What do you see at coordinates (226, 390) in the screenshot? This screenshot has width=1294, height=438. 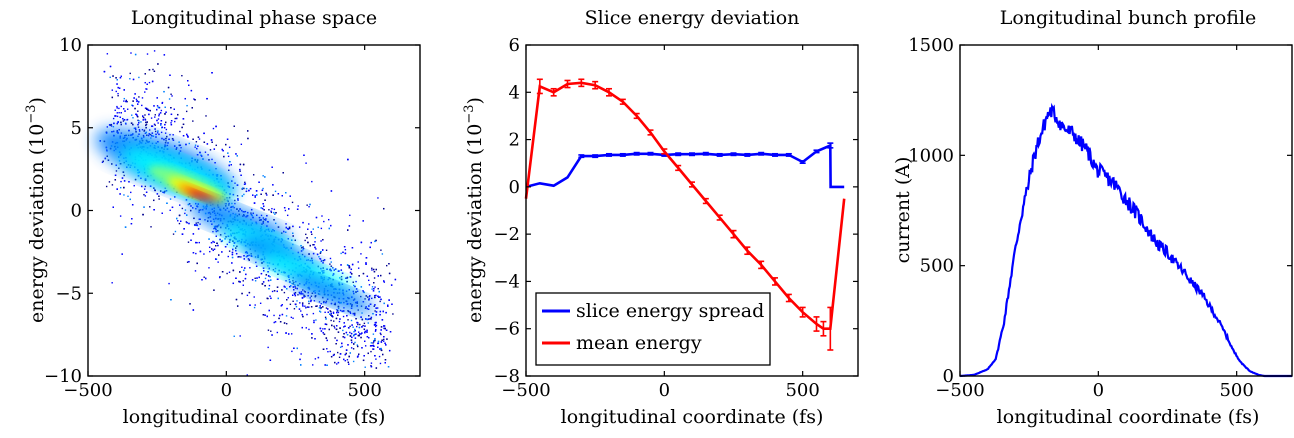 I see `x-tick-label: 0` at bounding box center [226, 390].